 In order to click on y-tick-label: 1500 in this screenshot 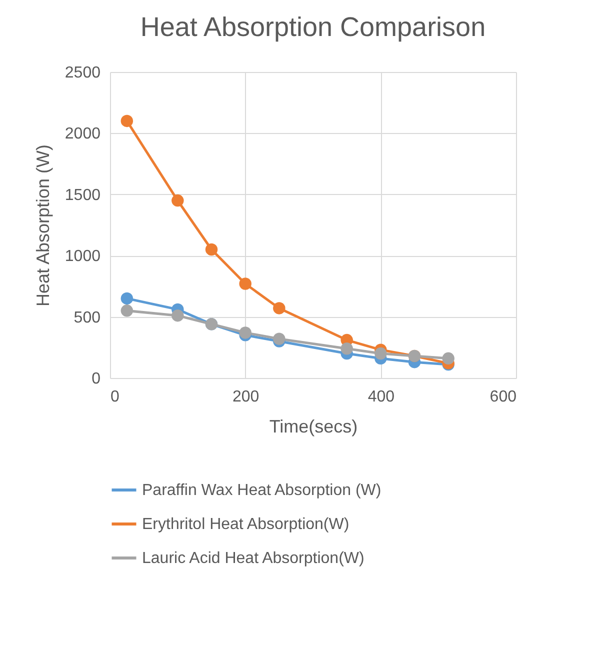, I will do `click(82, 195)`.